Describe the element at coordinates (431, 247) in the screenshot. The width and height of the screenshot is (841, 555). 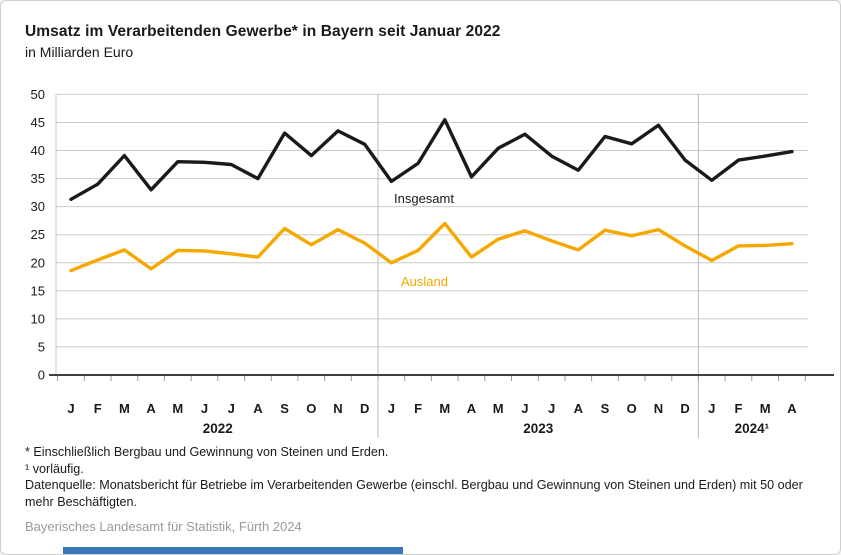
I see `series-line-ausland` at that location.